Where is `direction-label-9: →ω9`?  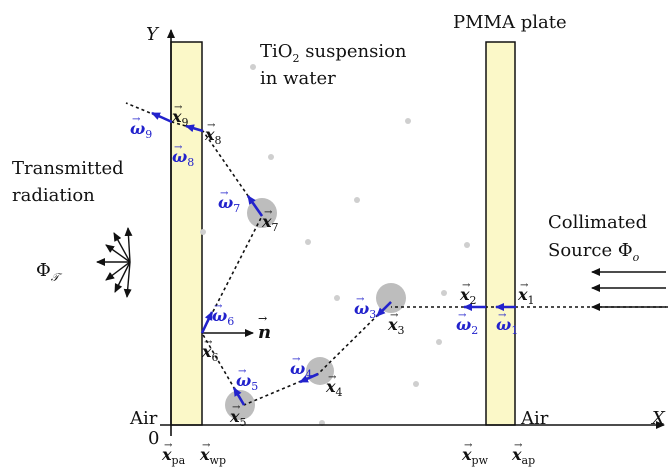
direction-label-9: →ω9 is located at coordinates (141, 127).